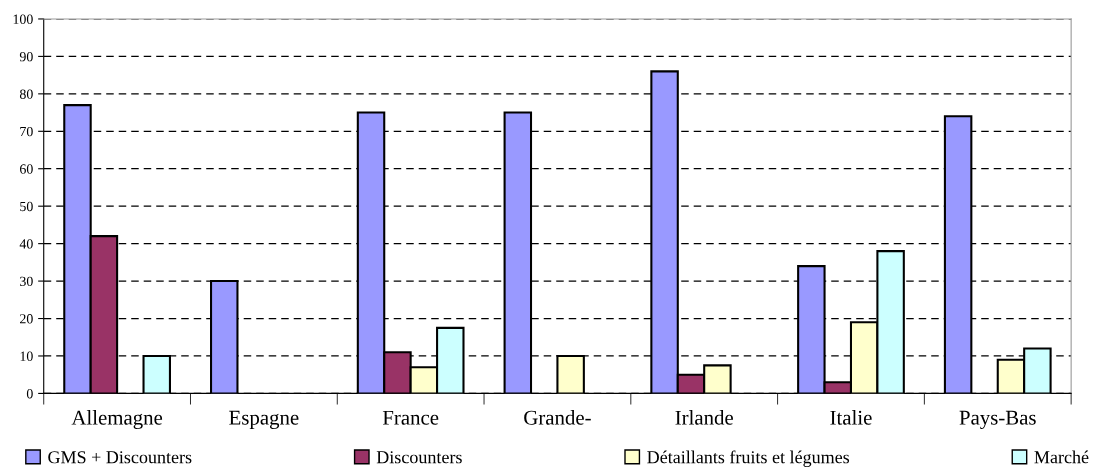 This screenshot has height=474, width=1093. What do you see at coordinates (26, 131) in the screenshot?
I see `y-tick-label: 70` at bounding box center [26, 131].